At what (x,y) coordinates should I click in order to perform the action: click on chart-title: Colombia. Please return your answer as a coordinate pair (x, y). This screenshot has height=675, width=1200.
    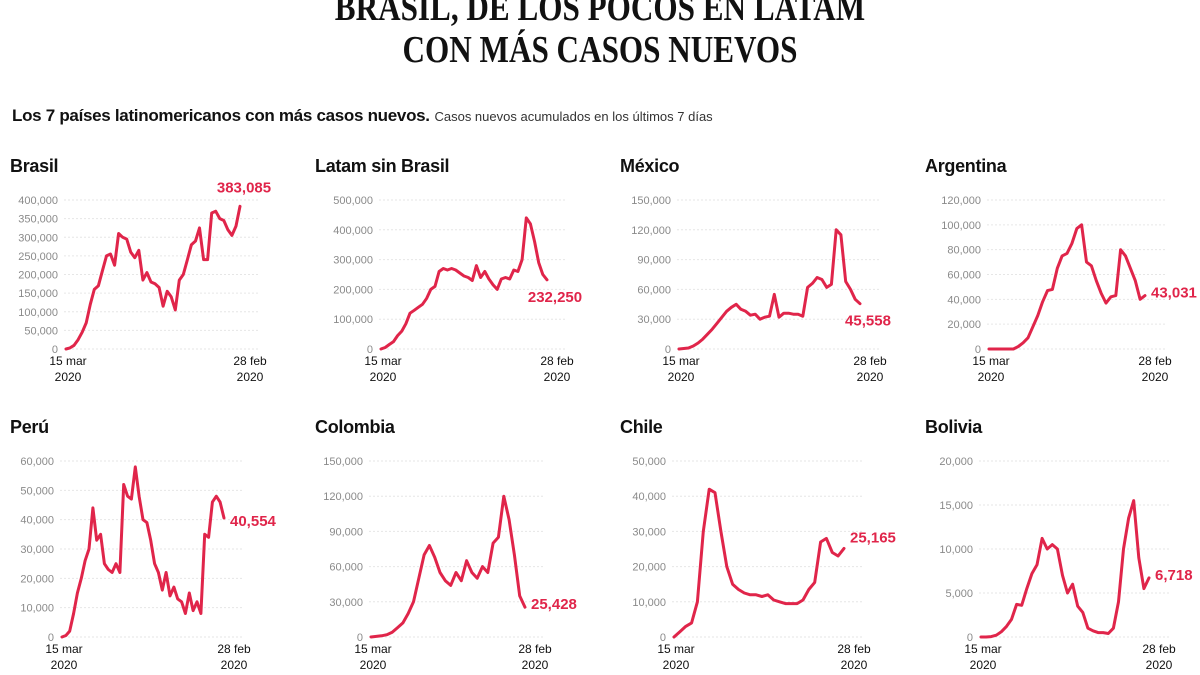
    Looking at the image, I should click on (355, 427).